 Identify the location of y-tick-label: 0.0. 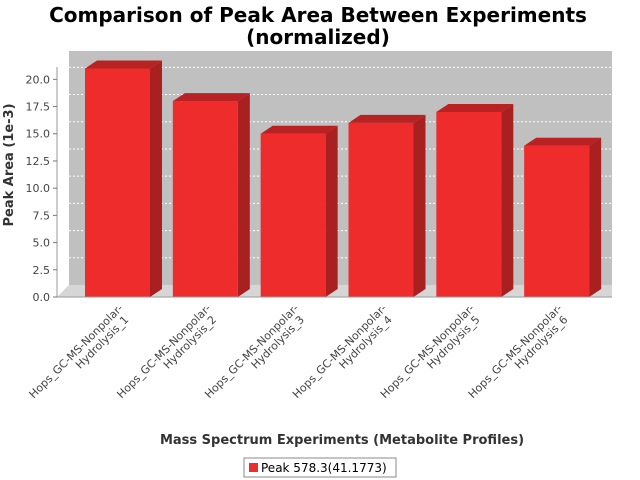
(42, 297).